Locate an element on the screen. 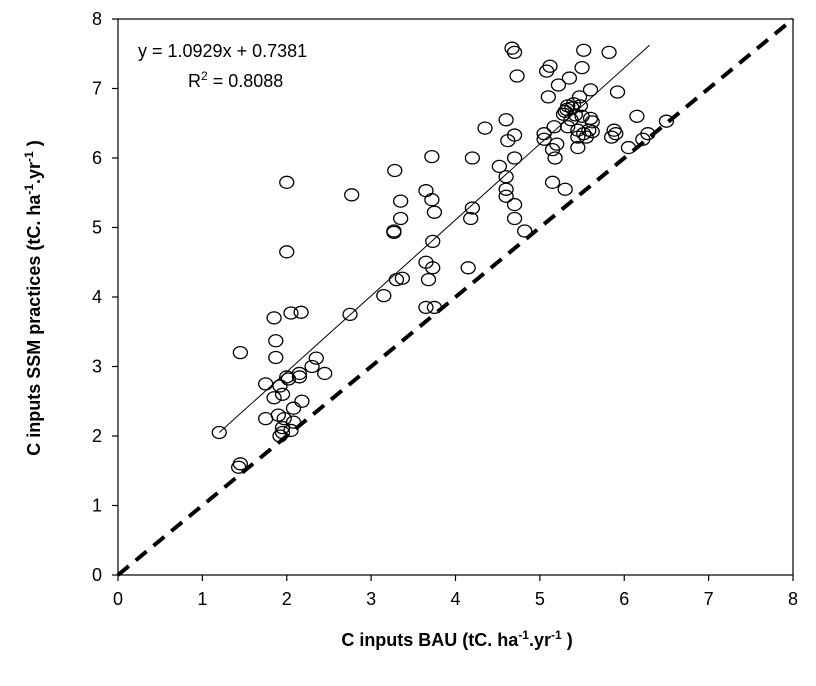  x-tick-label: 4 is located at coordinates (455, 599).